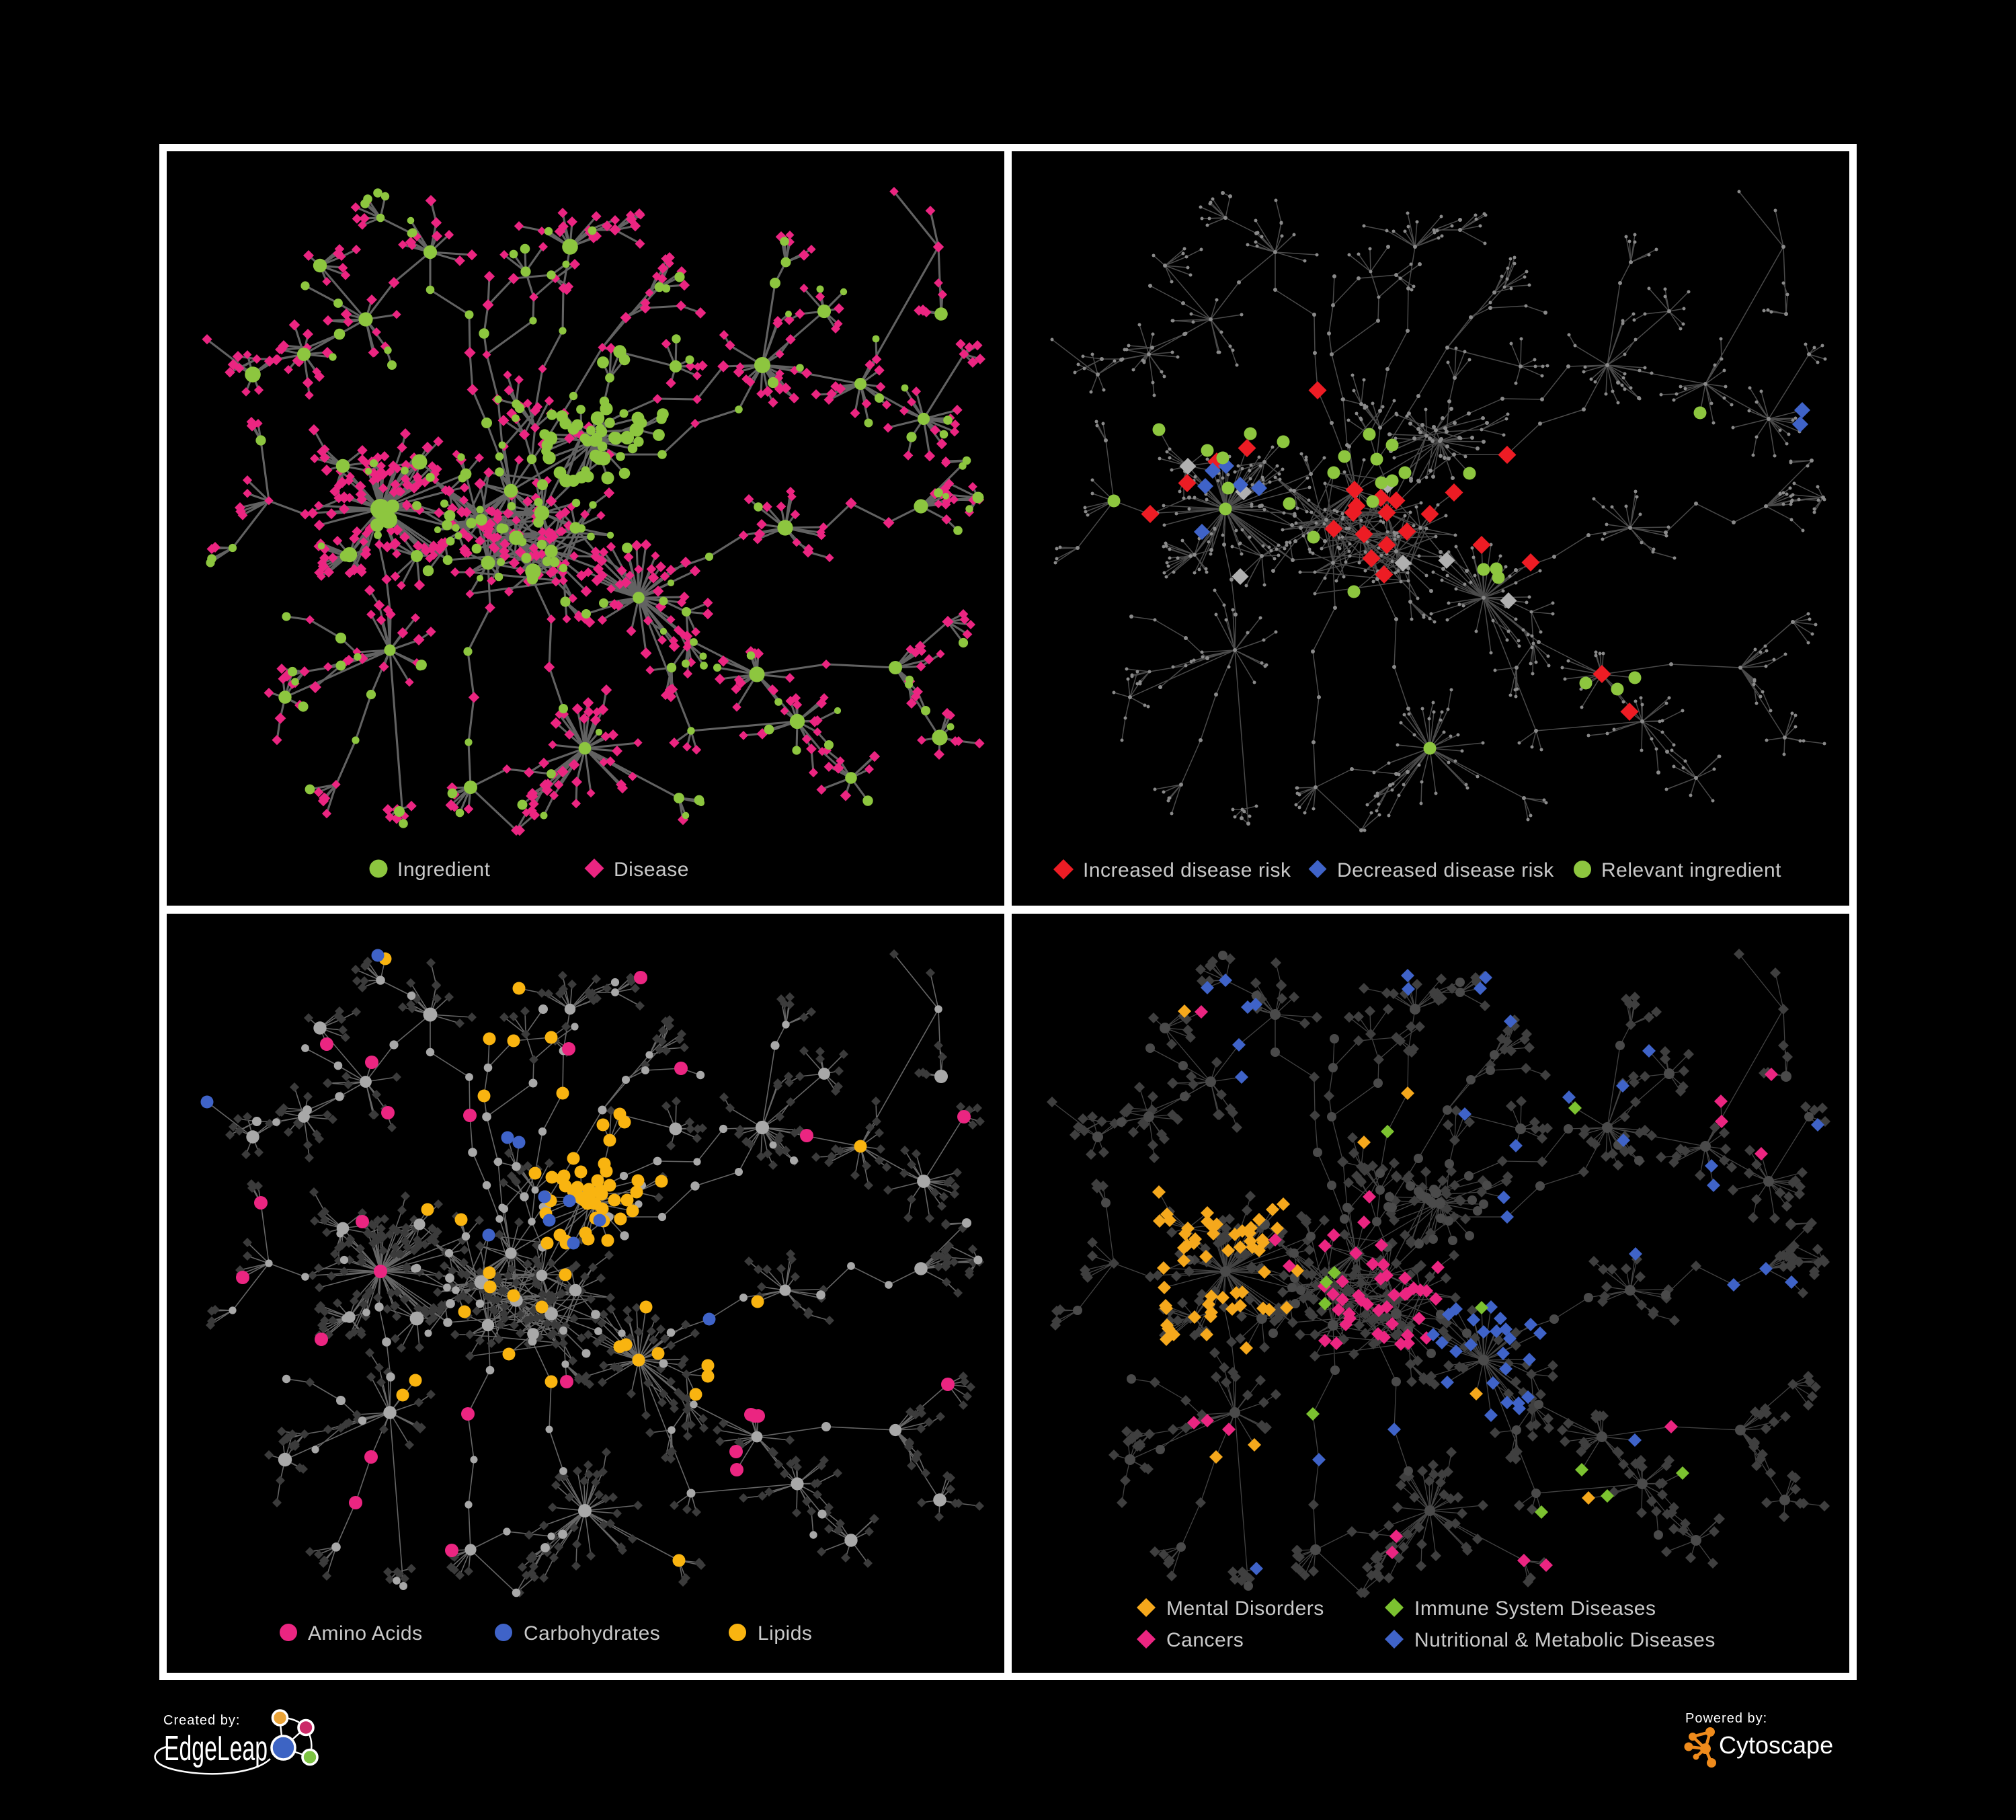 The image size is (2016, 1820). Describe the element at coordinates (1776, 1745) in the screenshot. I see `svg-text: Cytoscape` at that location.